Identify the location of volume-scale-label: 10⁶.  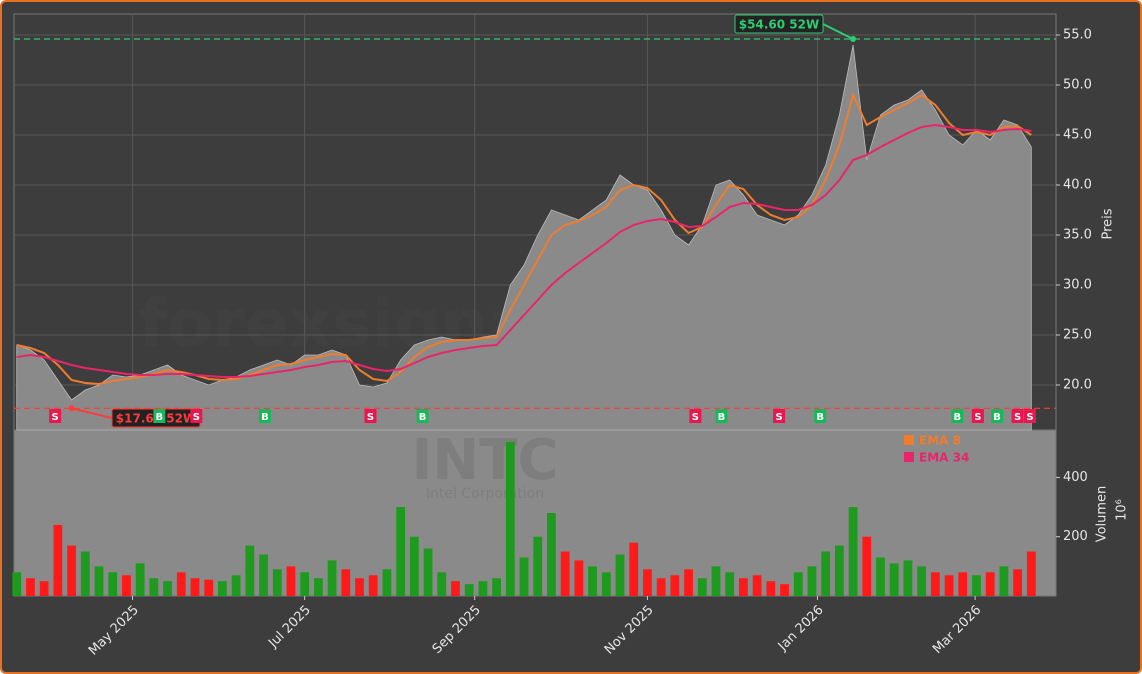
(1122, 510).